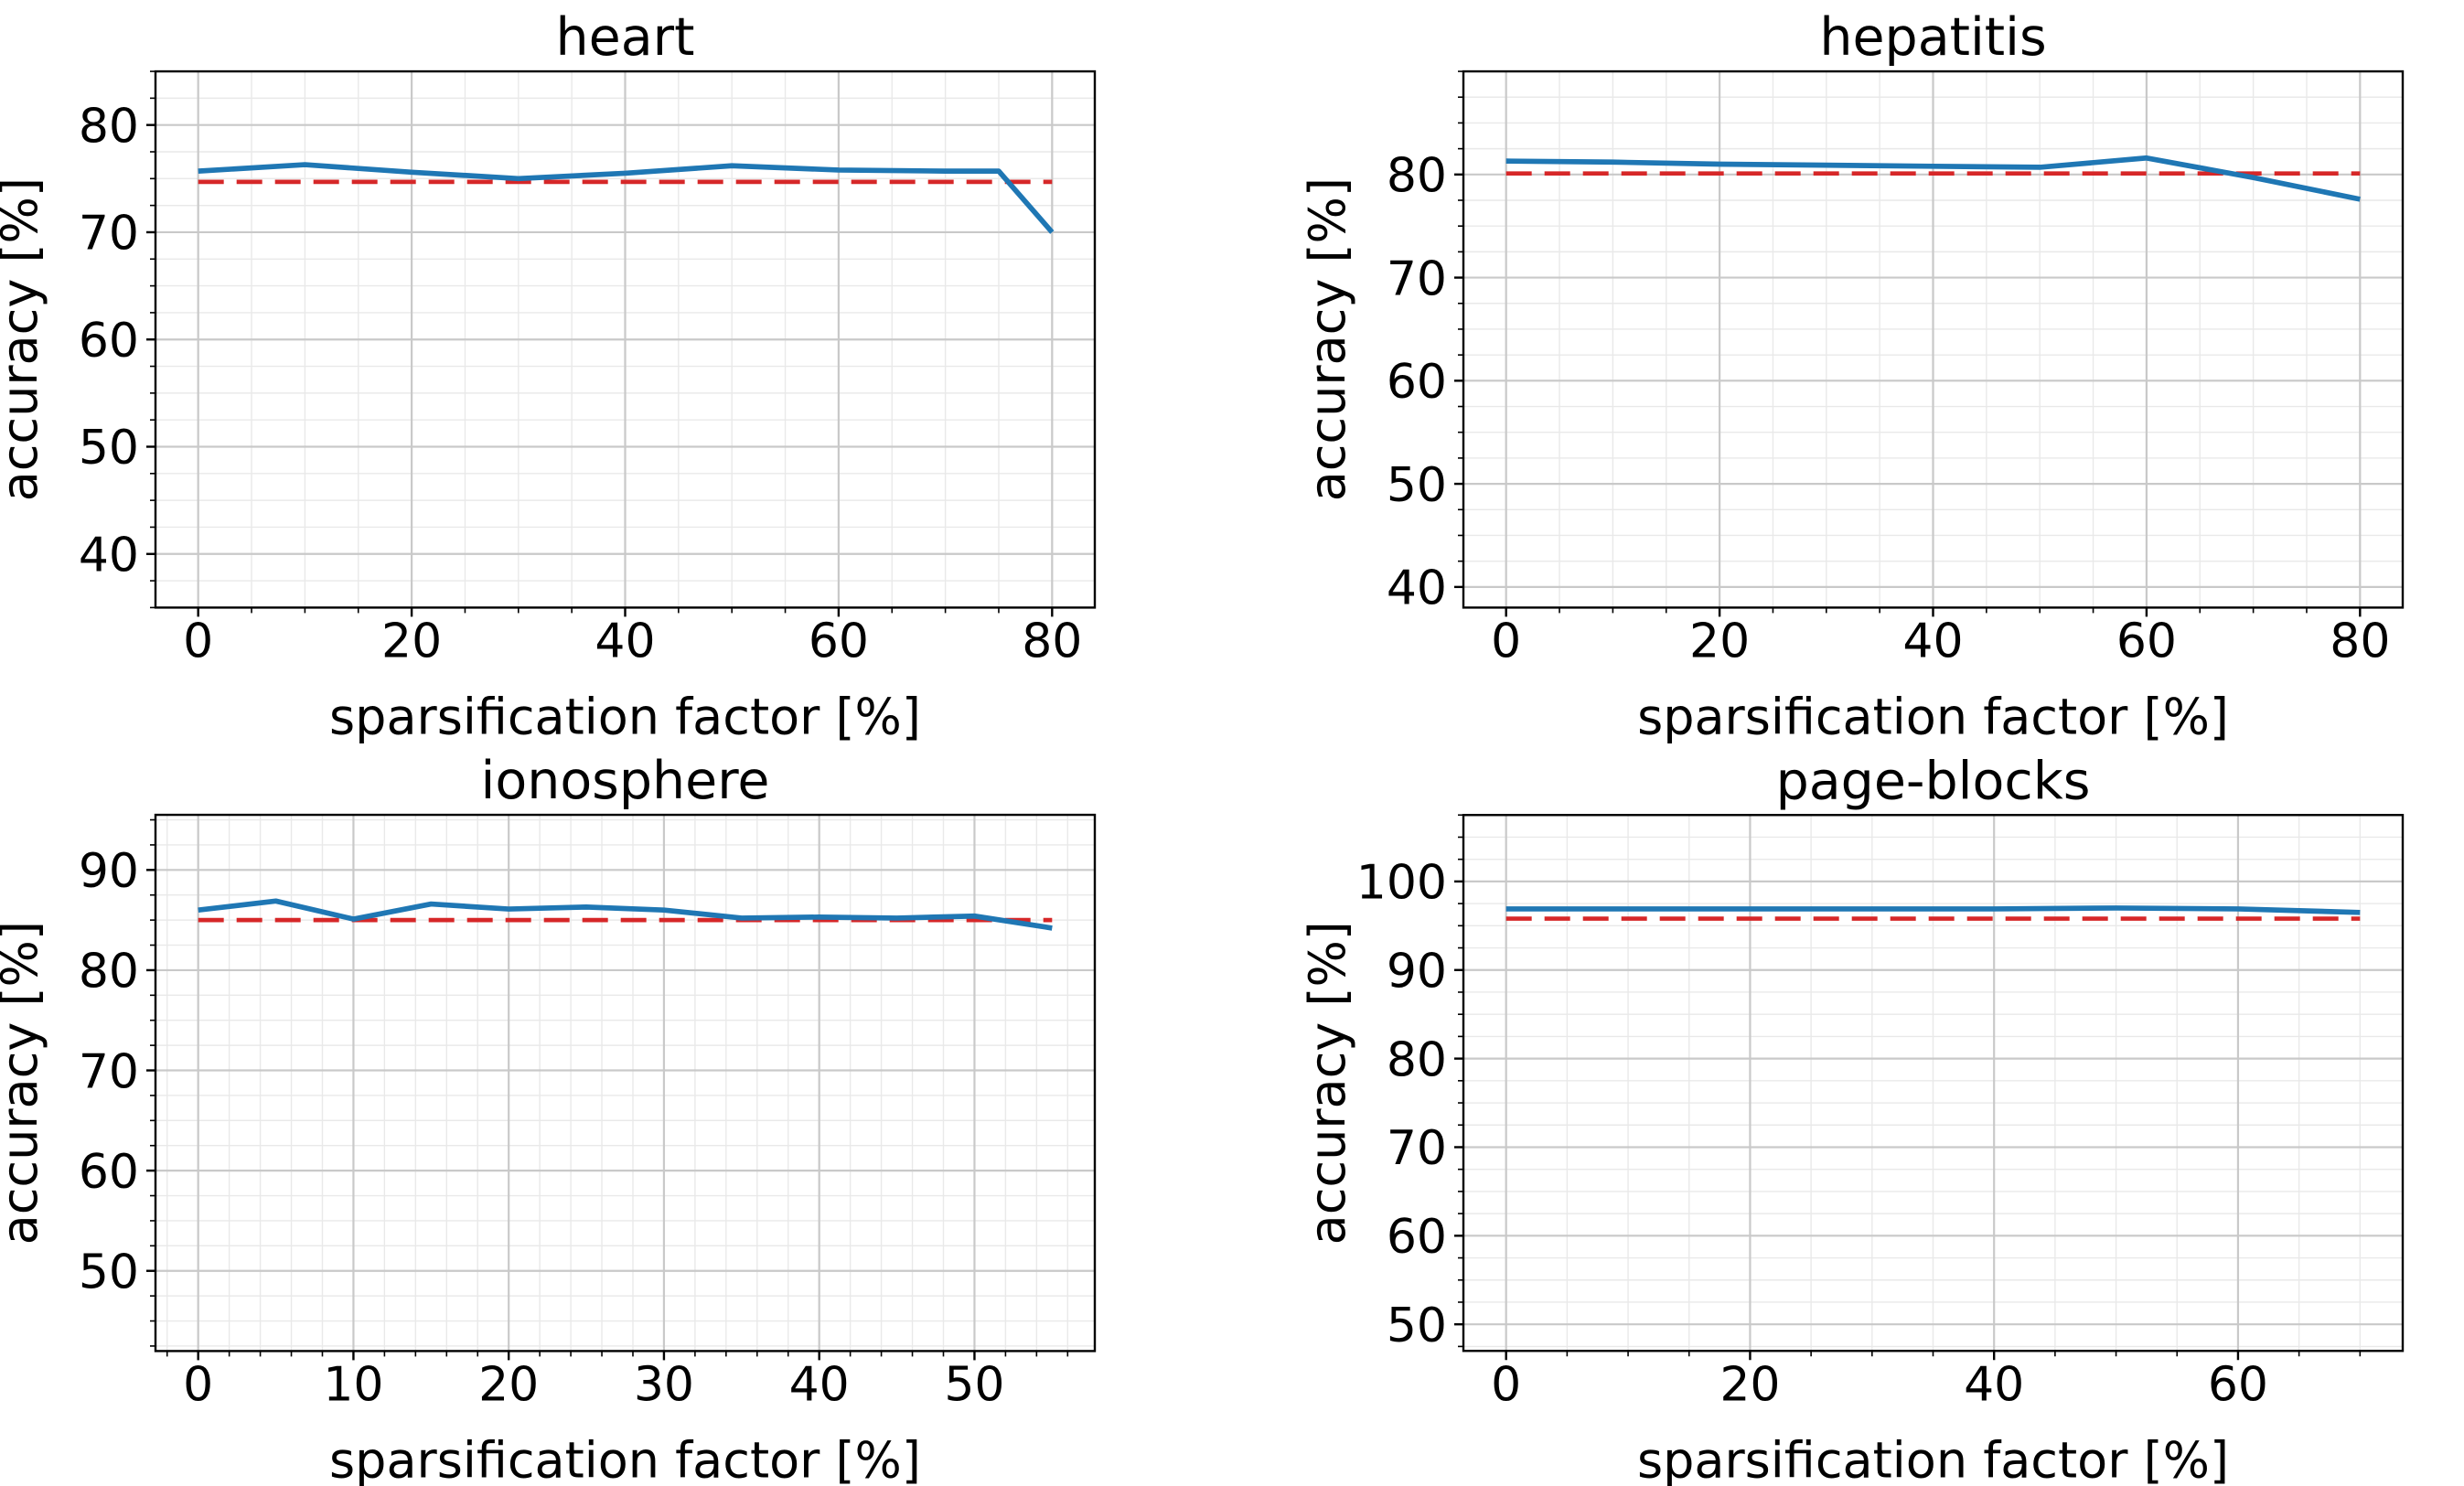  I want to click on chart-title: heart, so click(626, 37).